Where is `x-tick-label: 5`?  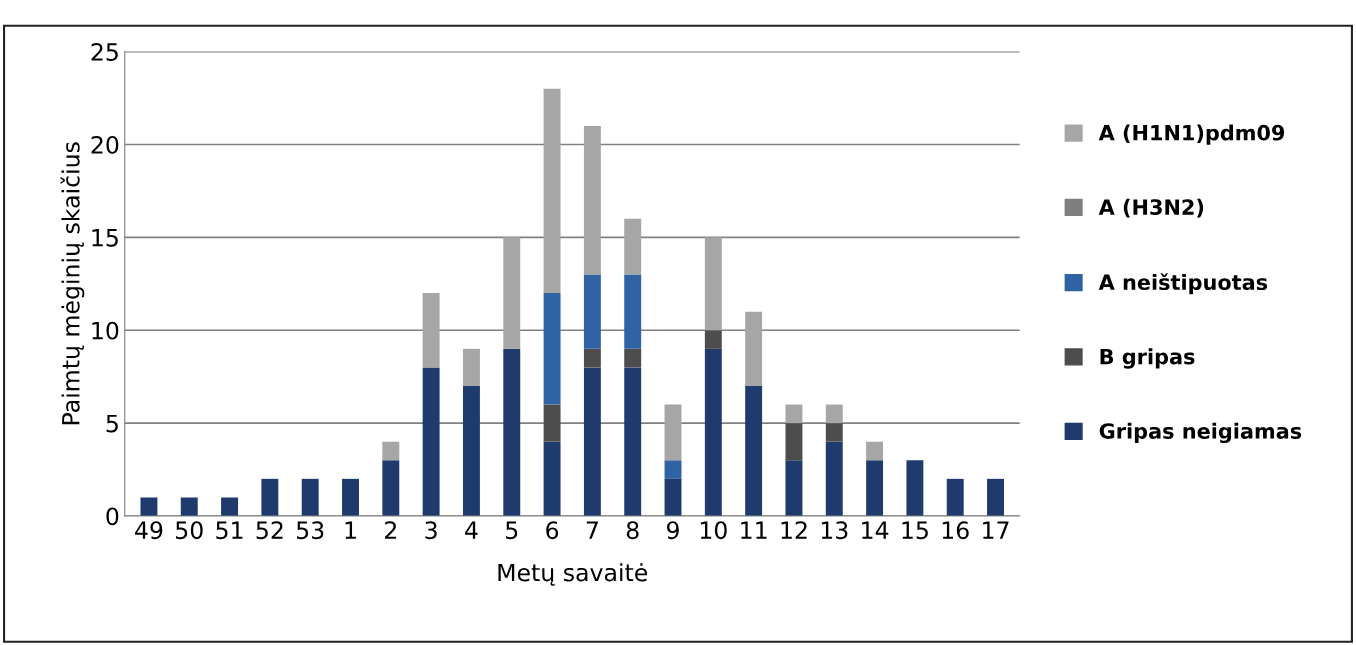 x-tick-label: 5 is located at coordinates (512, 530).